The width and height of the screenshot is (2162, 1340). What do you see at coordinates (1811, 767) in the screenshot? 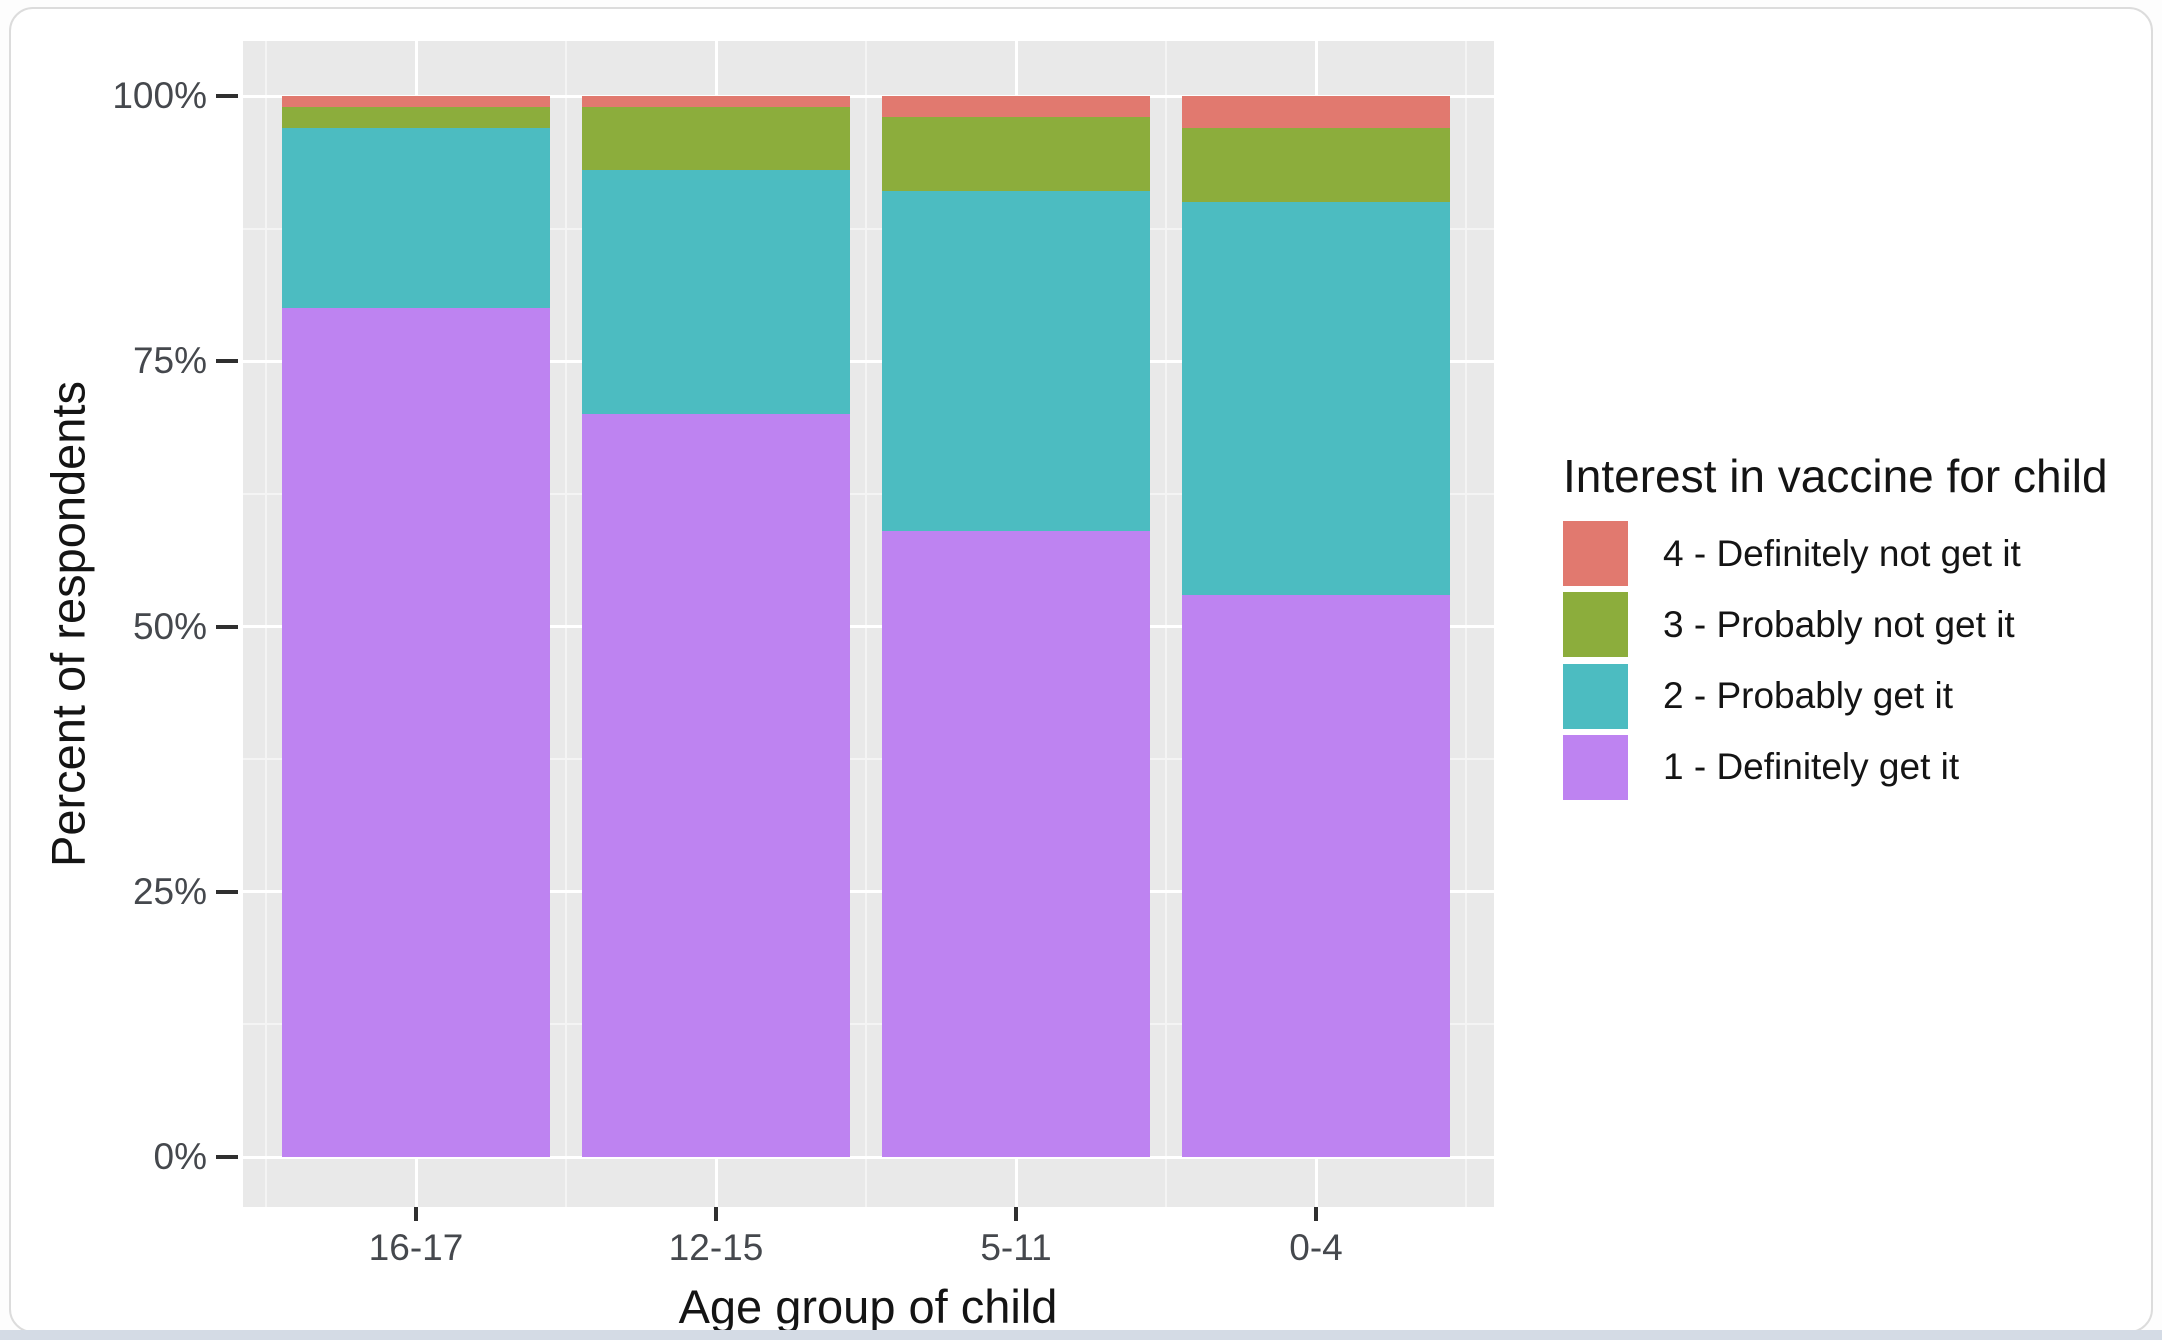
I see `legend-item-label: 1 - Definitely get it` at bounding box center [1811, 767].